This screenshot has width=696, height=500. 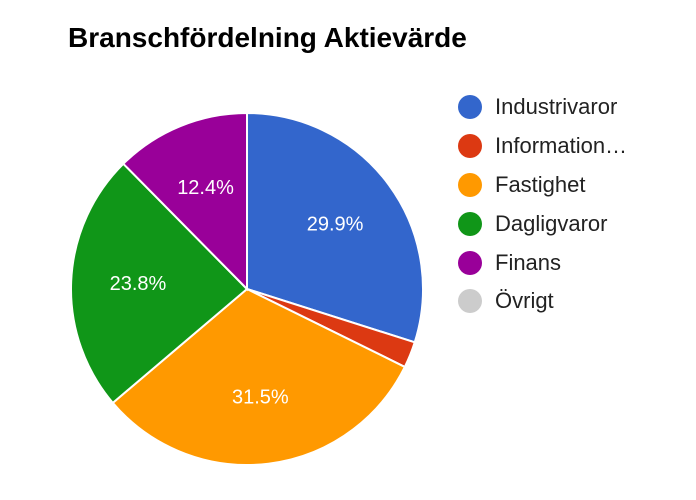 What do you see at coordinates (267, 37) in the screenshot?
I see `chart-title: Branschfördelning Aktievärde` at bounding box center [267, 37].